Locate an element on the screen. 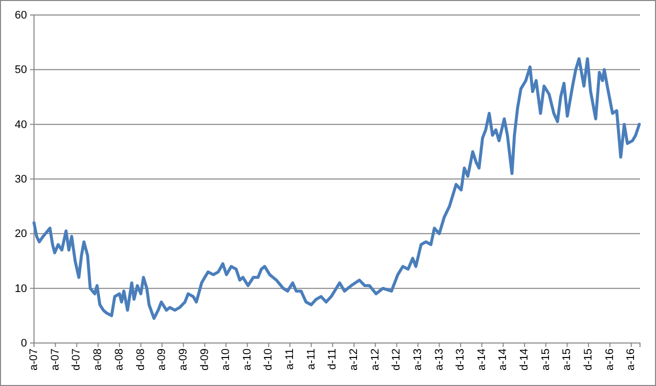 Image resolution: width=656 pixels, height=386 pixels. y-tick-label: 10 is located at coordinates (20, 288).